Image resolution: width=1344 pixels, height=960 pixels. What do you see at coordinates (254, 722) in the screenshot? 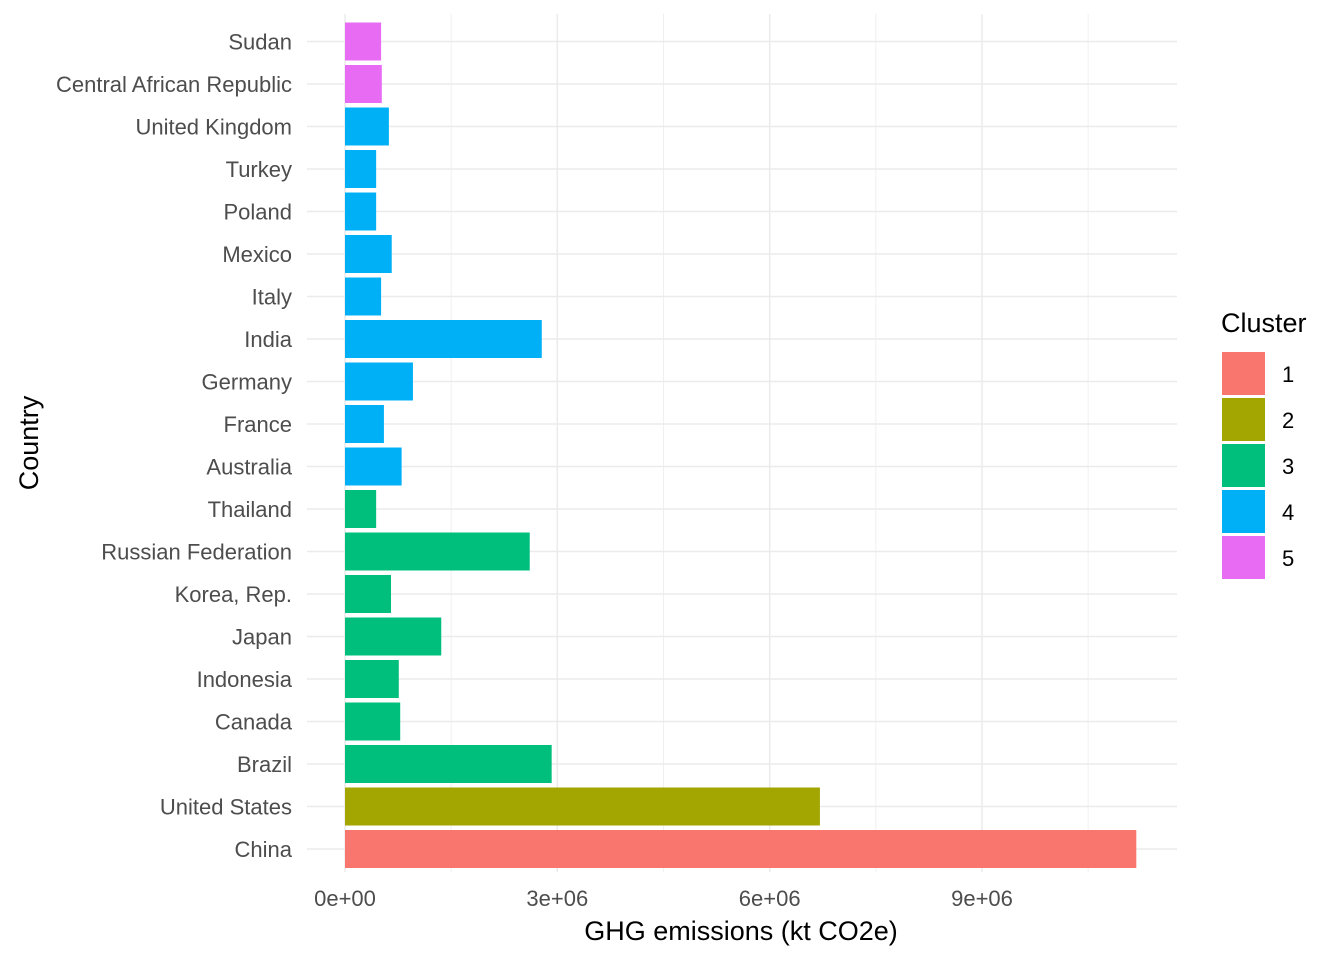
I see `y-tick-label: Canada` at bounding box center [254, 722].